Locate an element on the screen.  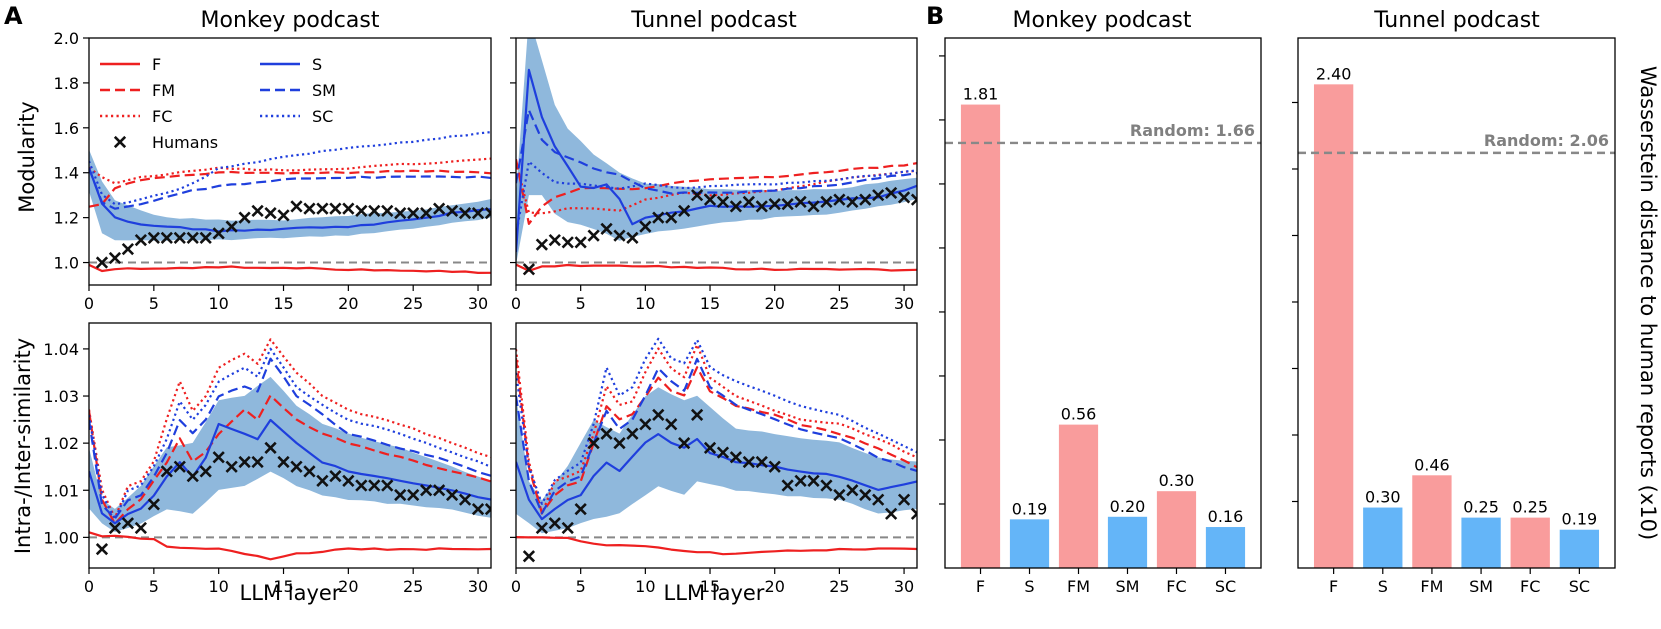
legend-item-s: S is located at coordinates (291, 64).